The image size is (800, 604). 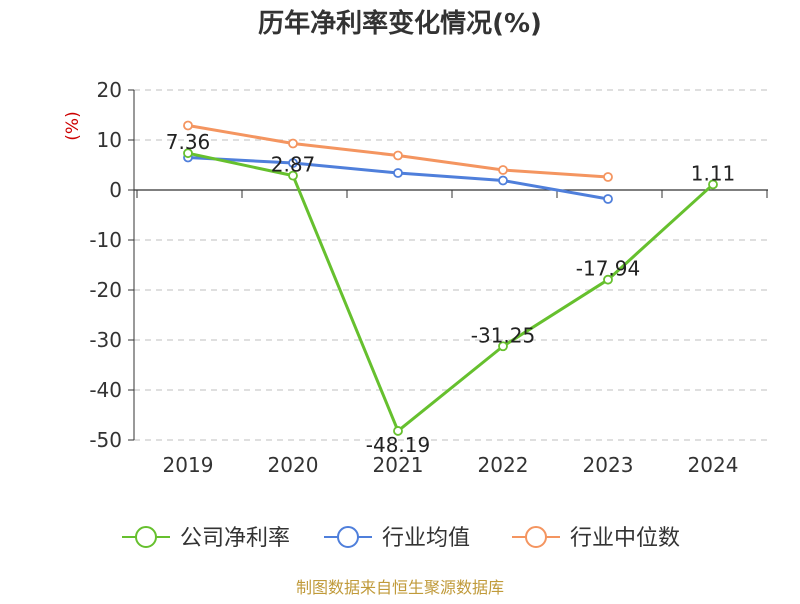 What do you see at coordinates (73, 125) in the screenshot?
I see `y-axis-label: (%)` at bounding box center [73, 125].